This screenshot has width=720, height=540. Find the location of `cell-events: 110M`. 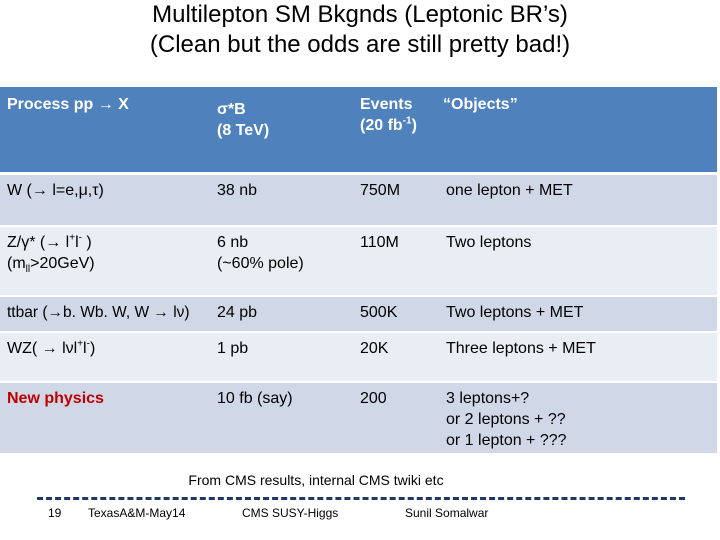

cell-events: 110M is located at coordinates (396, 261).